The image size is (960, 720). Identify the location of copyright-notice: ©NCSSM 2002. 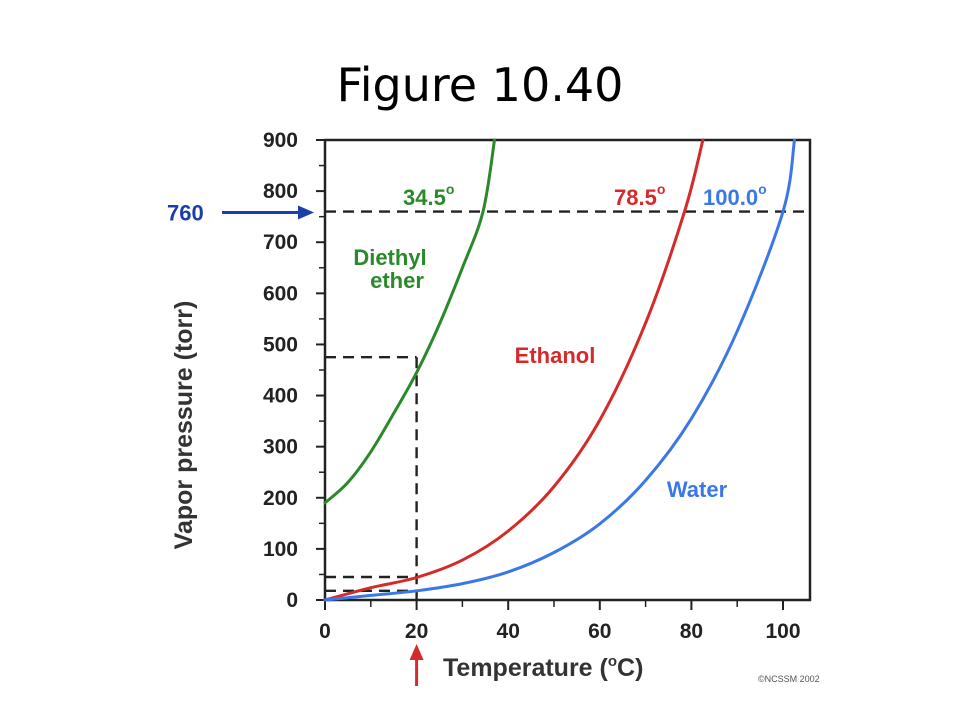
(789, 679).